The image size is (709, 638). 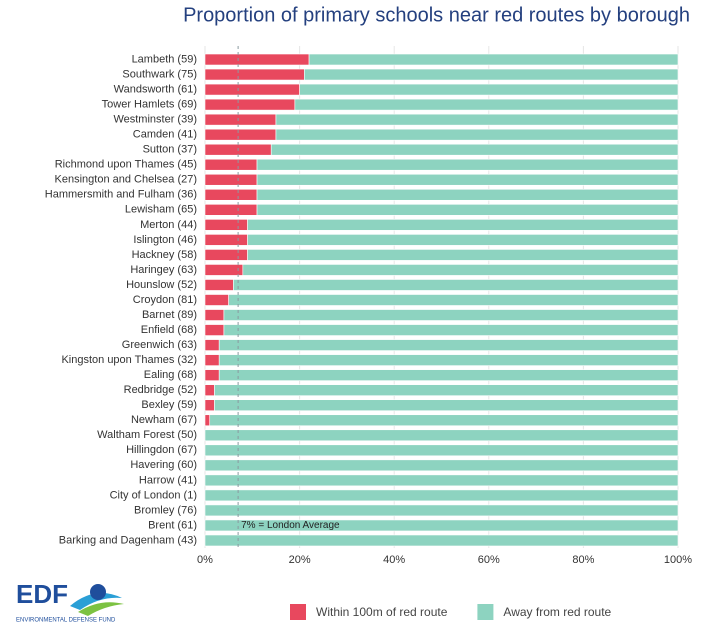 I want to click on y-tick-label: Hillingdon (67), so click(x=161, y=450).